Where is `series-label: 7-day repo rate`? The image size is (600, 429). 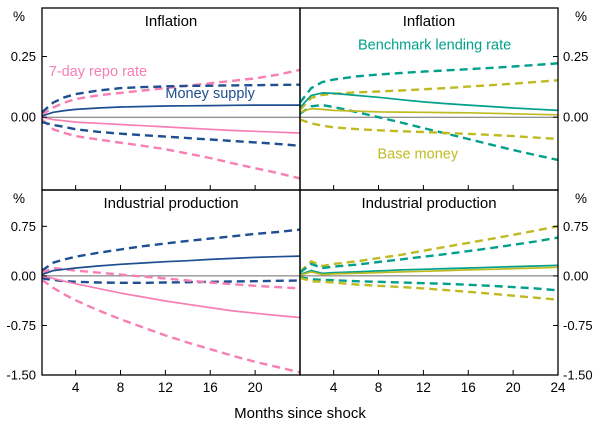
series-label: 7-day repo rate is located at coordinates (98, 72).